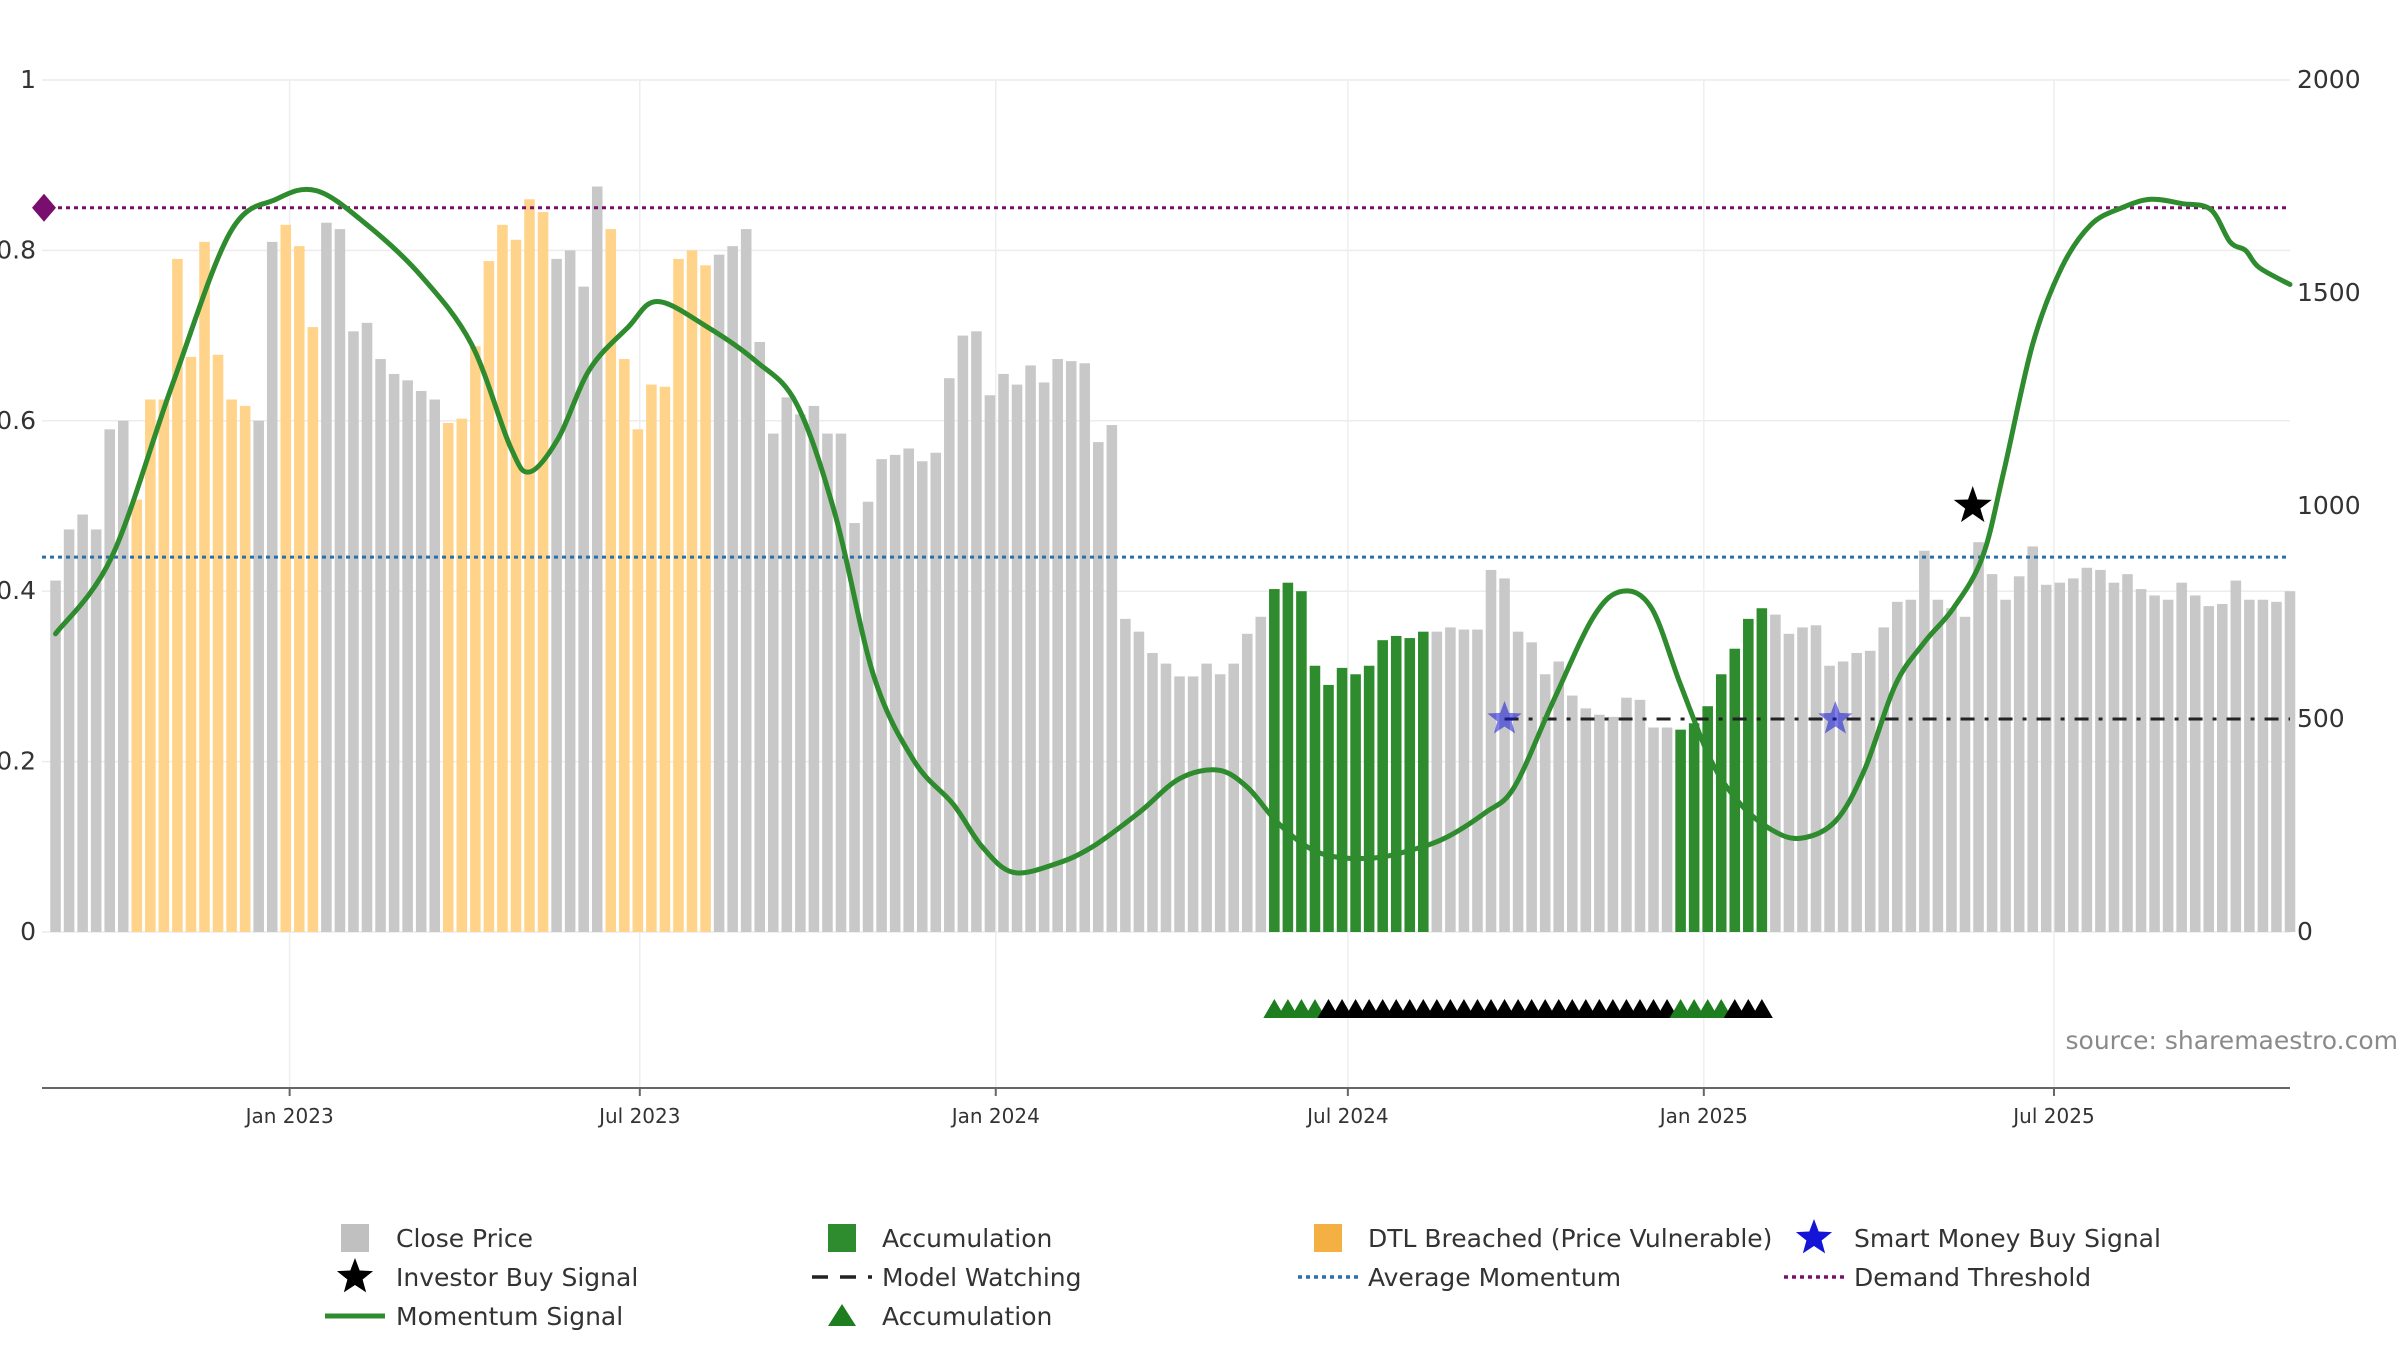 The width and height of the screenshot is (2400, 1350). Describe the element at coordinates (1761, 1008) in the screenshot. I see `accumulation-triangle` at that location.